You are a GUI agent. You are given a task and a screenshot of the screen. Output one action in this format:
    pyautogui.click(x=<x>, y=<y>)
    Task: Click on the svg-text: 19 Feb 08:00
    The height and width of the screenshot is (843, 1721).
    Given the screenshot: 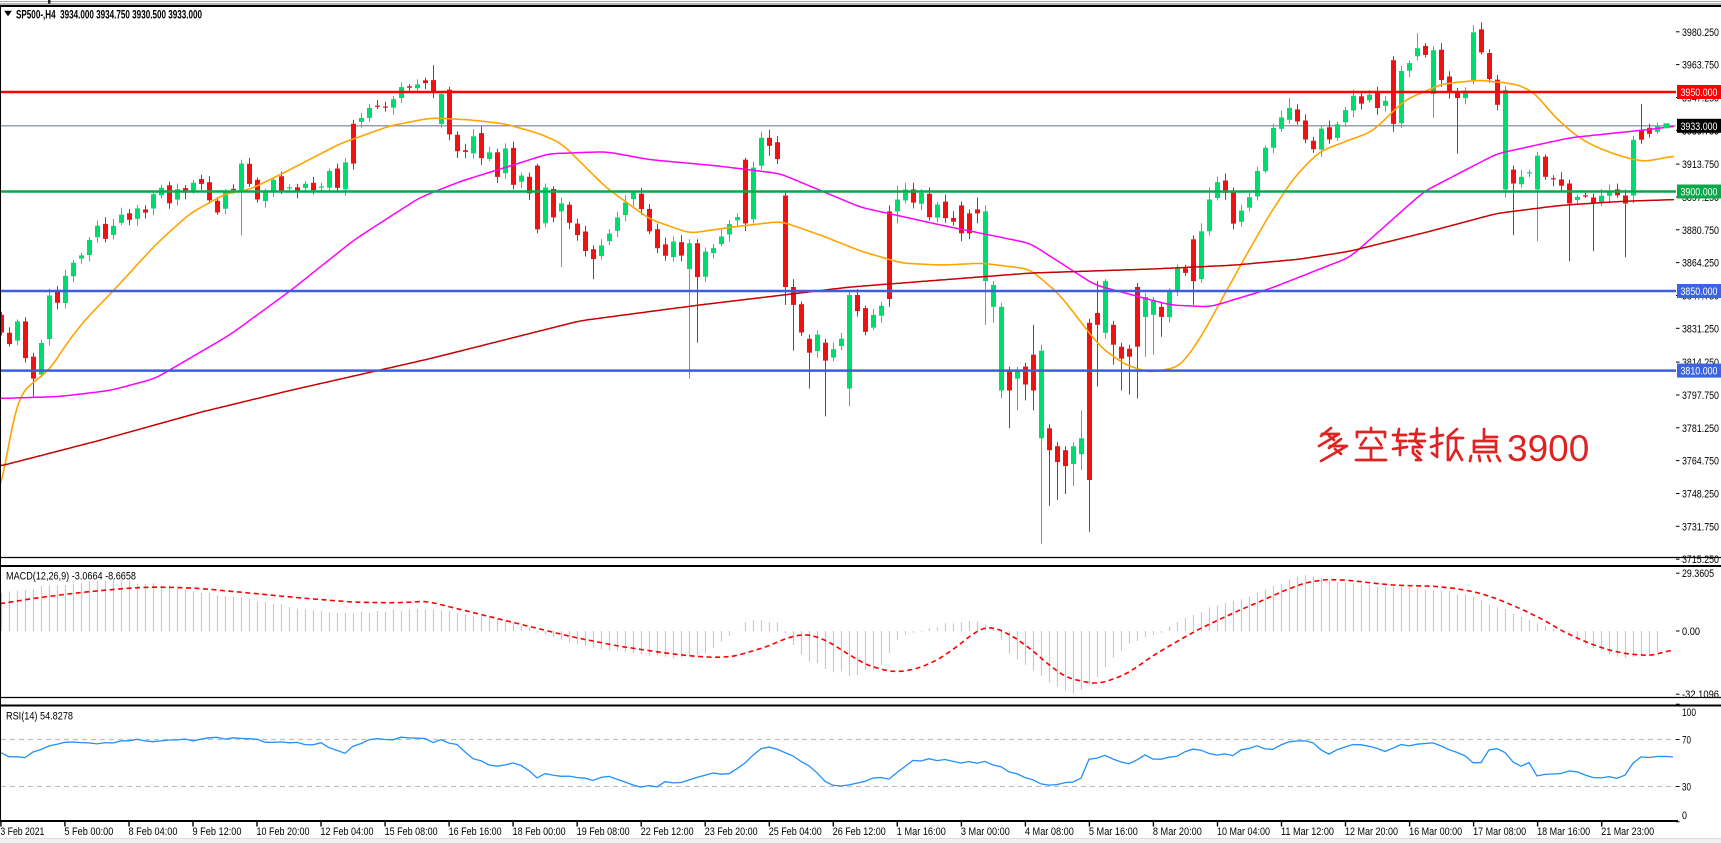 What is the action you would take?
    pyautogui.click(x=603, y=832)
    